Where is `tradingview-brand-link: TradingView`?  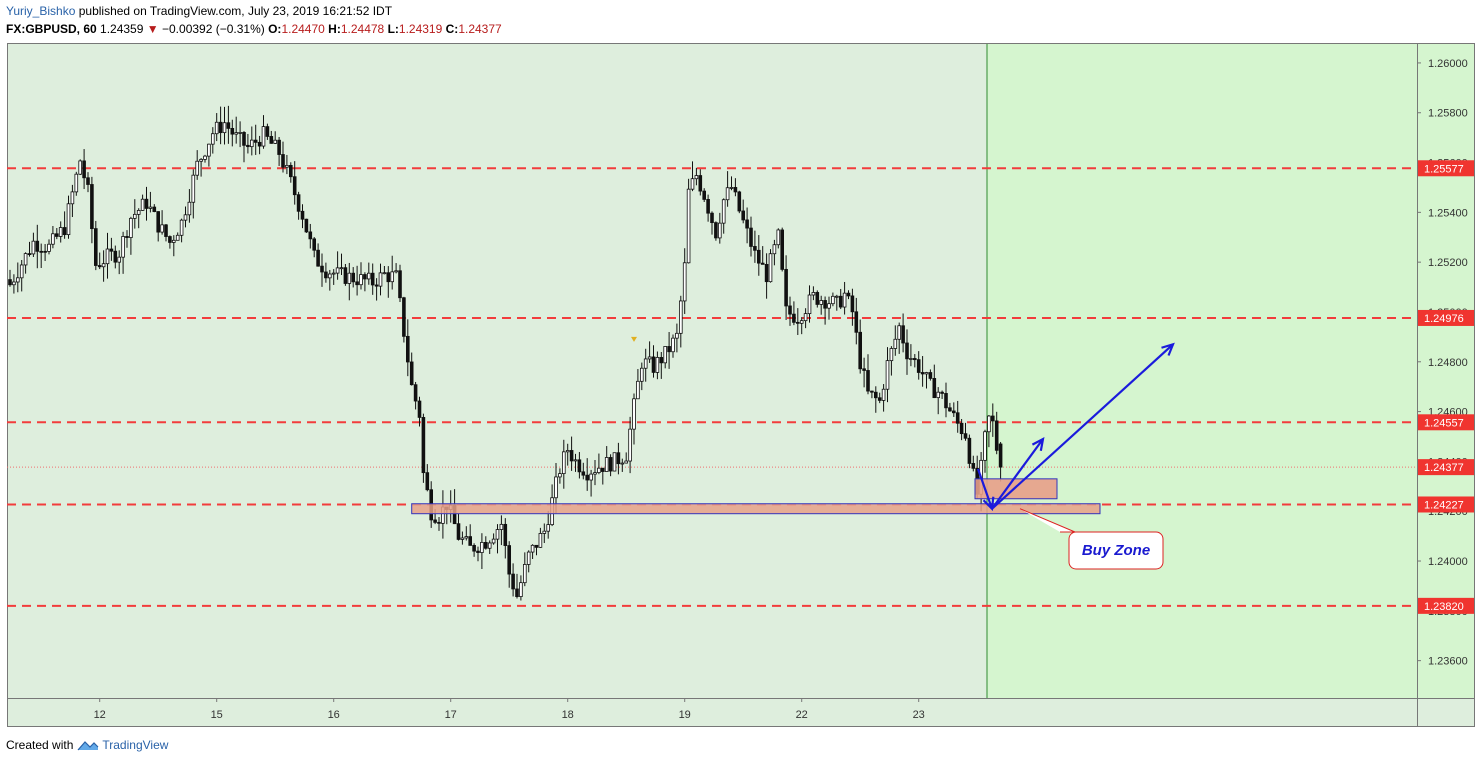 tradingview-brand-link: TradingView is located at coordinates (135, 745).